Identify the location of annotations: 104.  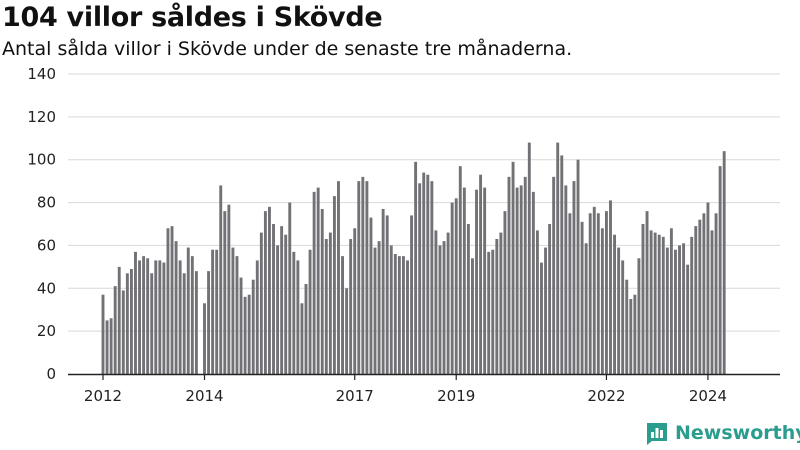
(748, 2).